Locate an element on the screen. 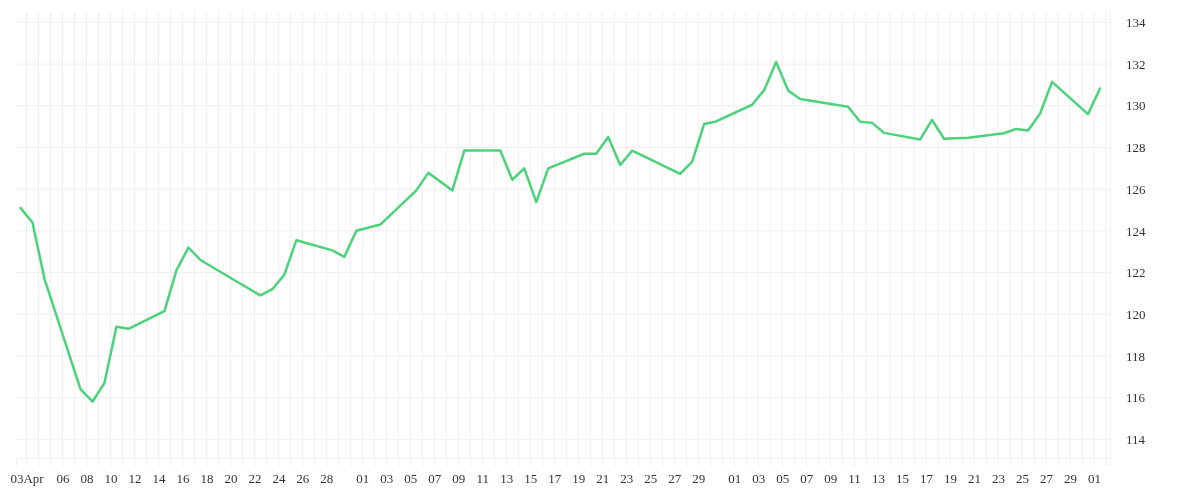  y-tick-label: 126 is located at coordinates (1136, 189).